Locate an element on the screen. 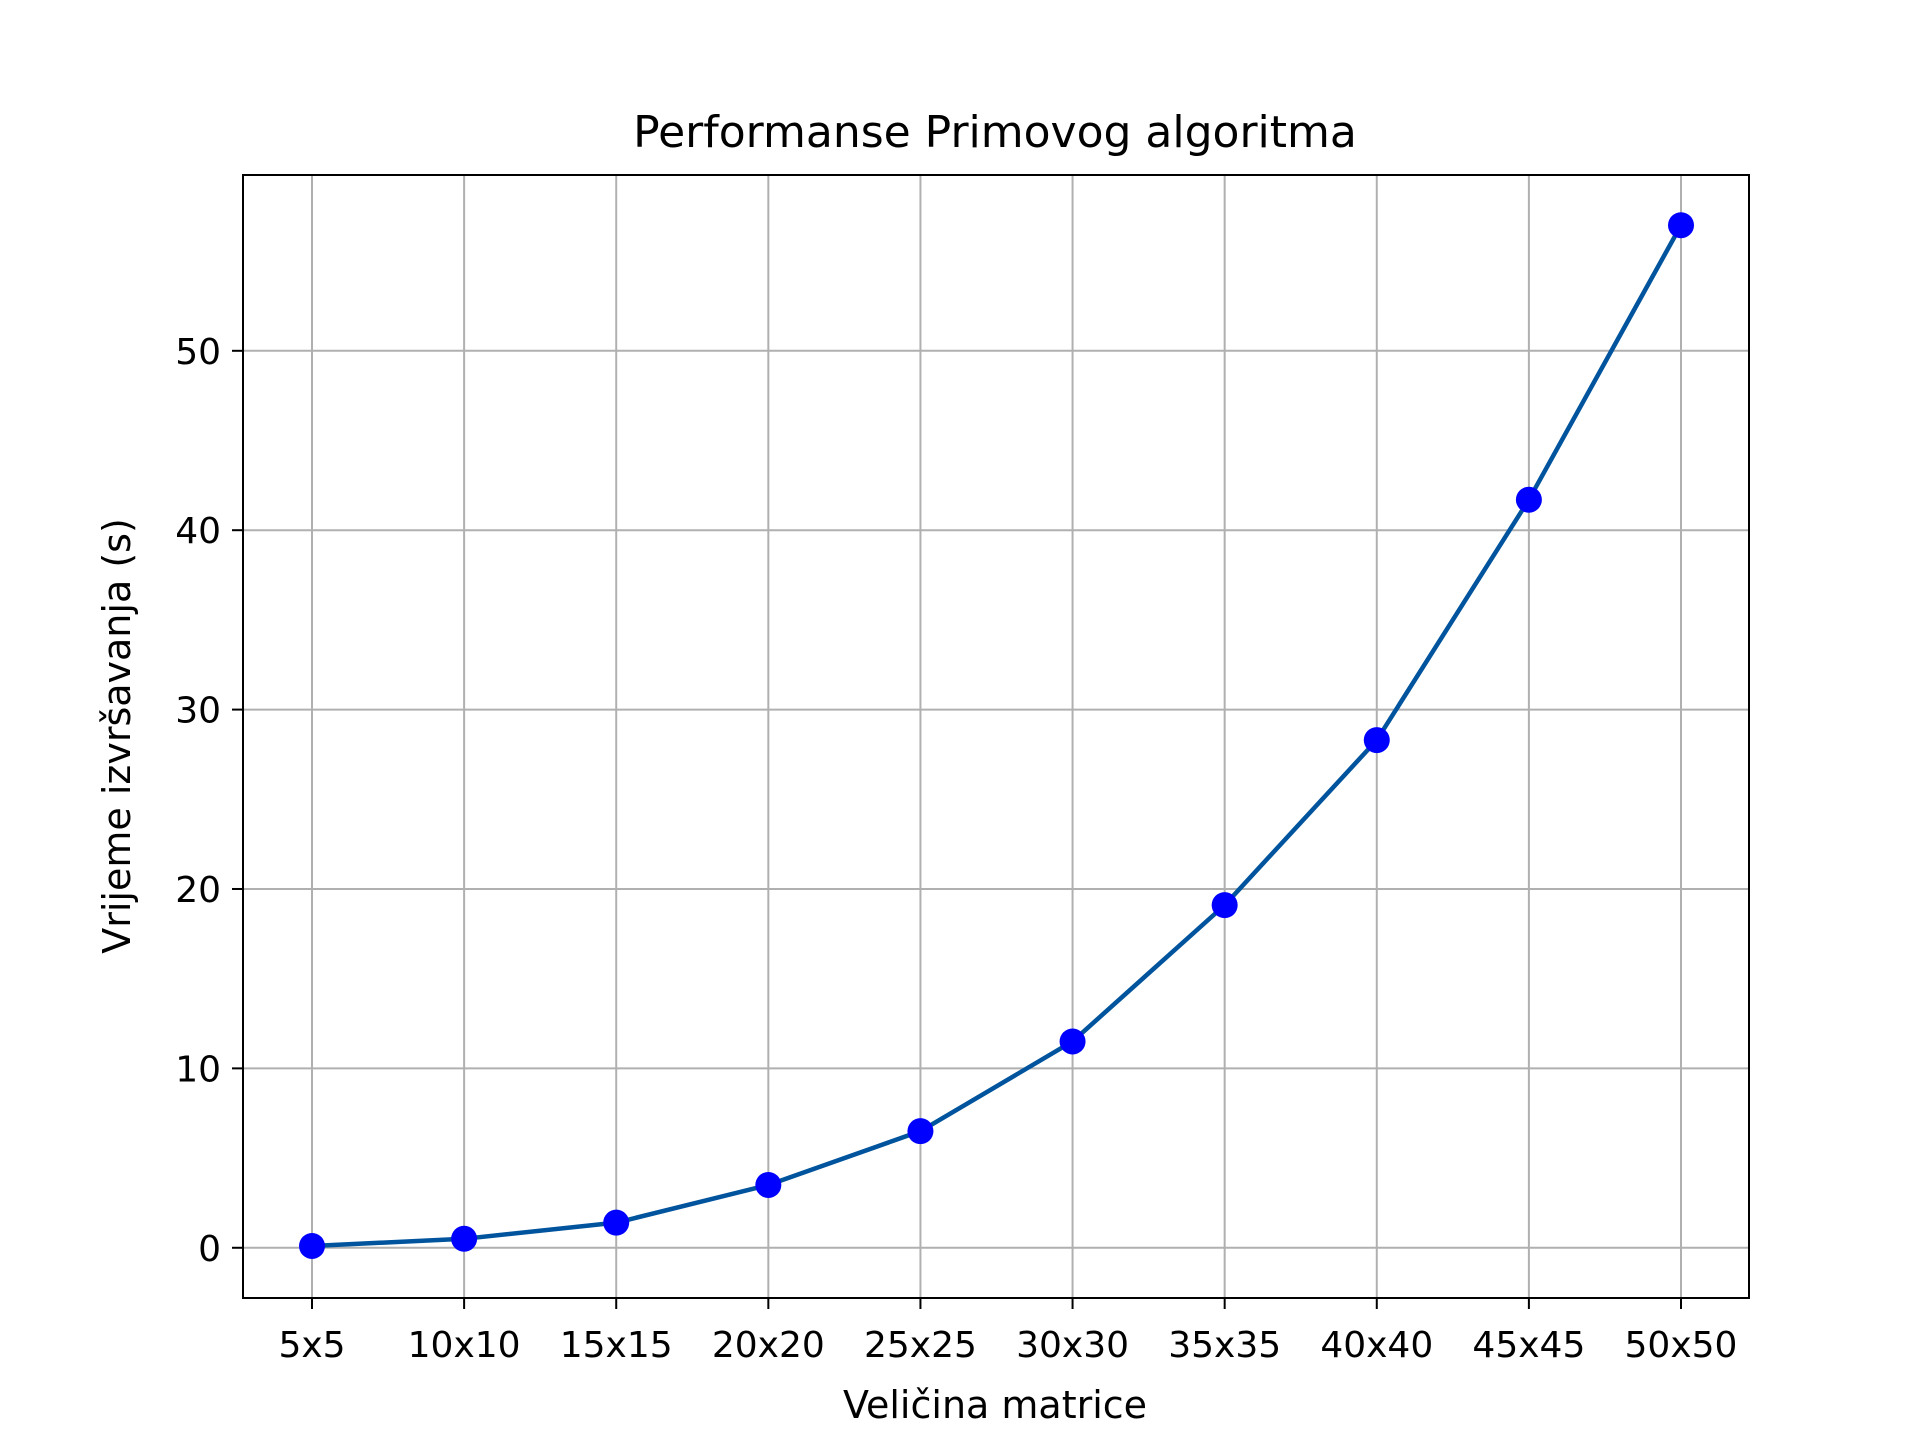 The image size is (1920, 1440). x-tick-label: 35x35 is located at coordinates (1224, 1345).